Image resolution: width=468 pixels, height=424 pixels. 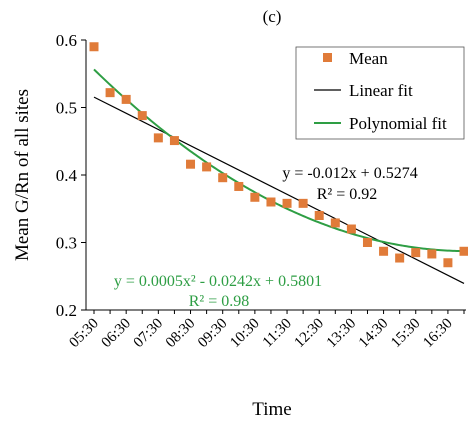 What do you see at coordinates (67, 175) in the screenshot?
I see `y-tick-label-2: 0.4` at bounding box center [67, 175].